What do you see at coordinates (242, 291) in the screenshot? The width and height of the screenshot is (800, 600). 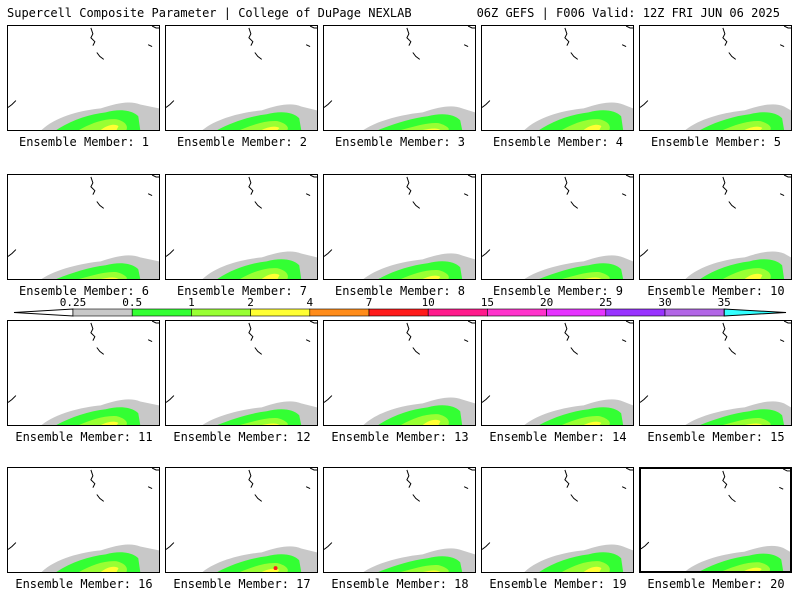 I see `member-label: Ensemble Member: 7` at bounding box center [242, 291].